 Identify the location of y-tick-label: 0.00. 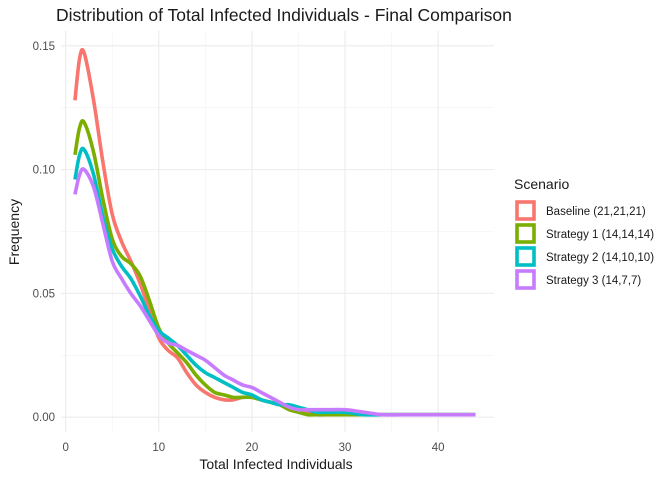
(44, 418).